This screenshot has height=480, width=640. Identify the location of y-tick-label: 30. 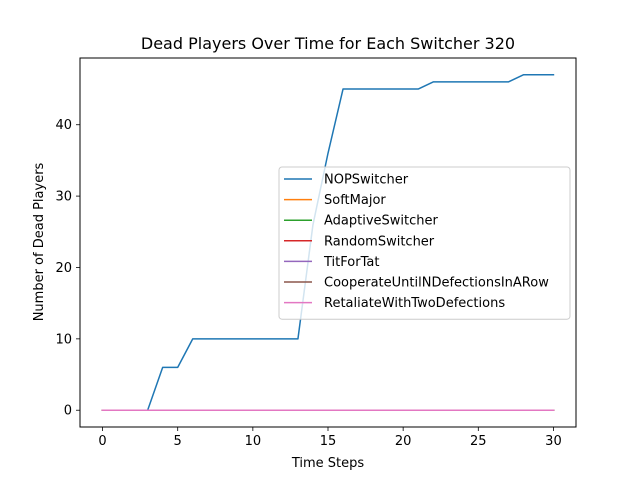
(63, 197).